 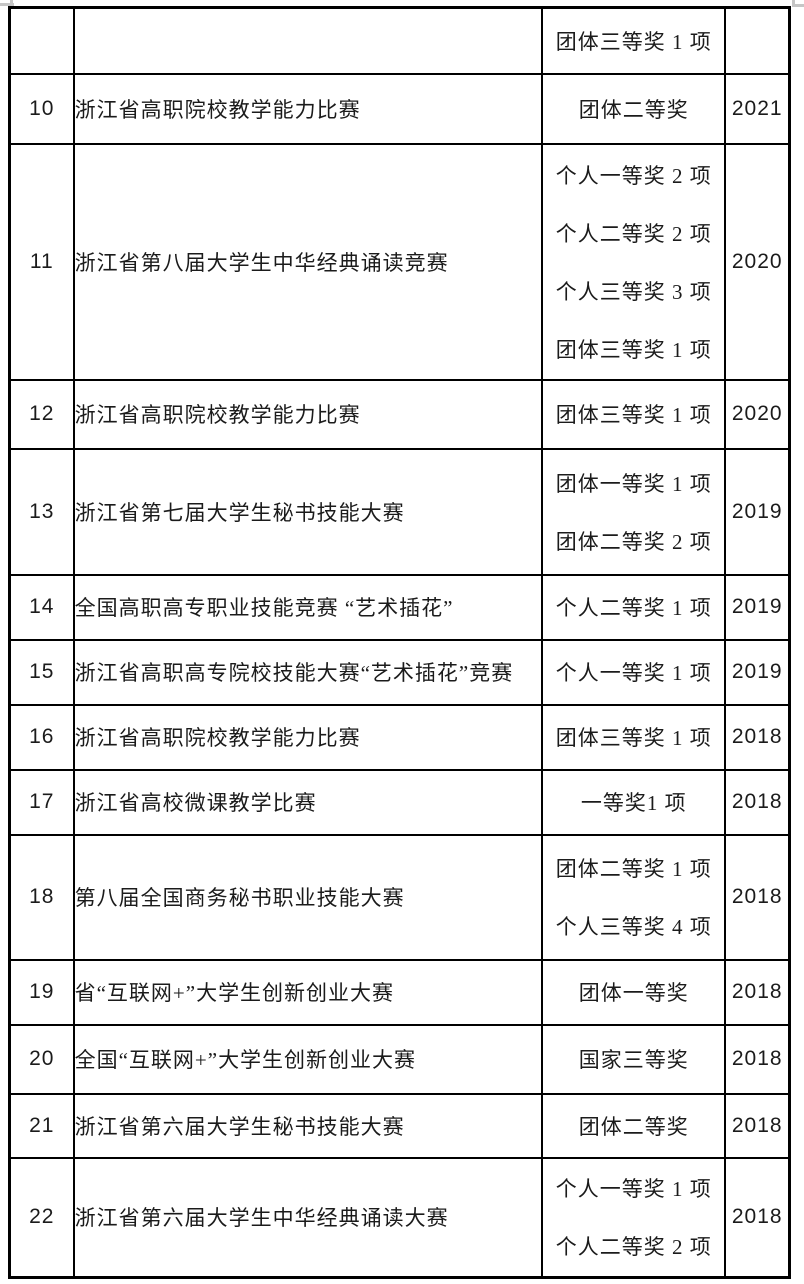 I want to click on row-number-cell: 14, so click(x=41, y=607).